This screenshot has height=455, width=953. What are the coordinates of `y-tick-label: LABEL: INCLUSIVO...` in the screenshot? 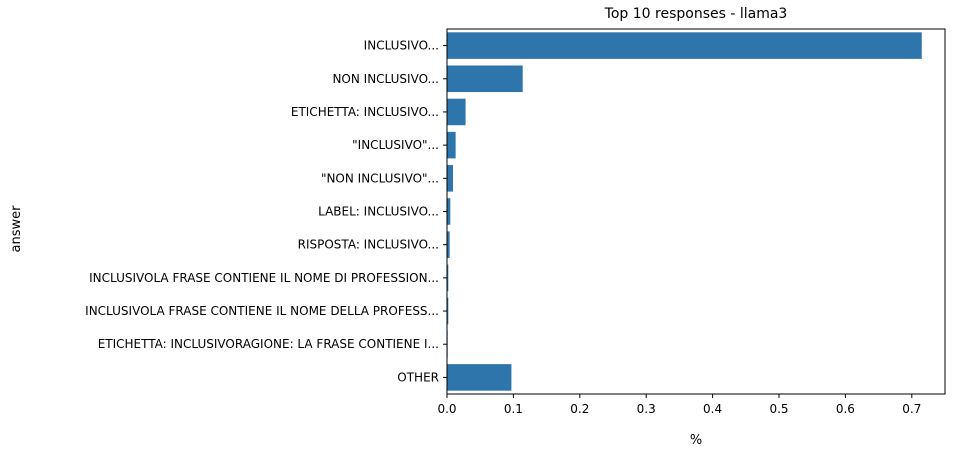 It's located at (378, 212).